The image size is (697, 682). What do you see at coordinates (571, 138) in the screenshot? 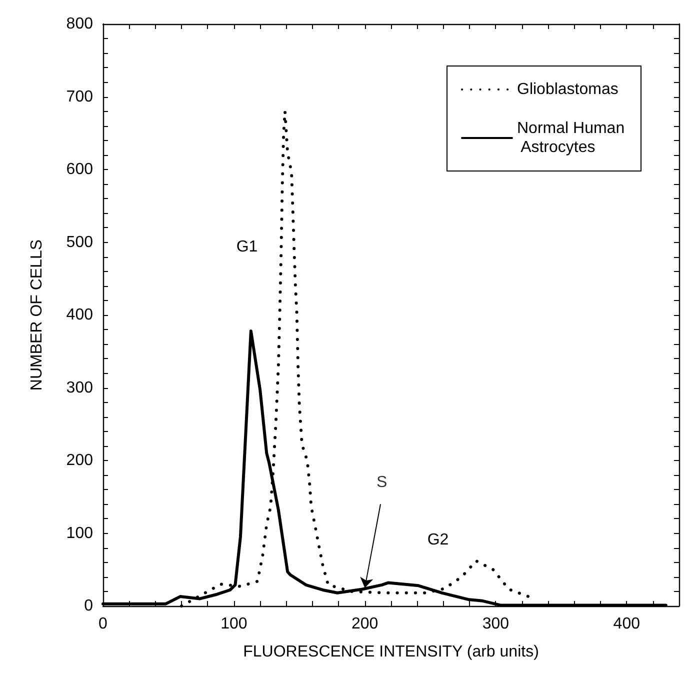
I see `legend-label: Normal Human Astrocytes` at bounding box center [571, 138].